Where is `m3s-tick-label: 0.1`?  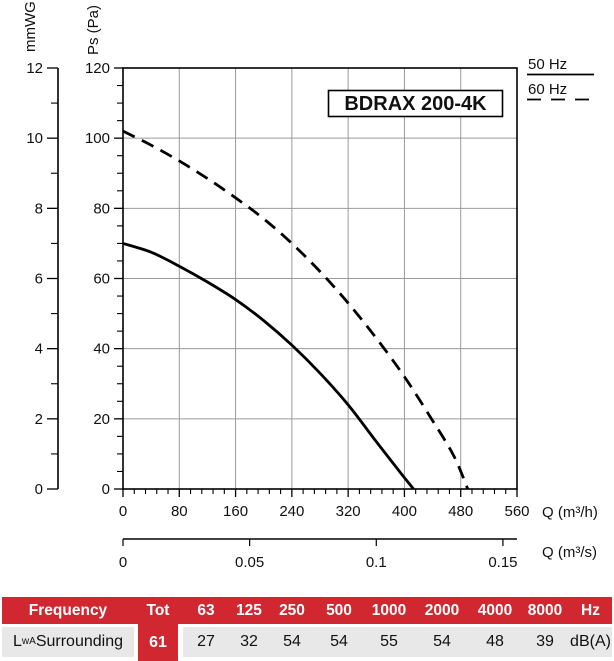
m3s-tick-label: 0.1 is located at coordinates (376, 562).